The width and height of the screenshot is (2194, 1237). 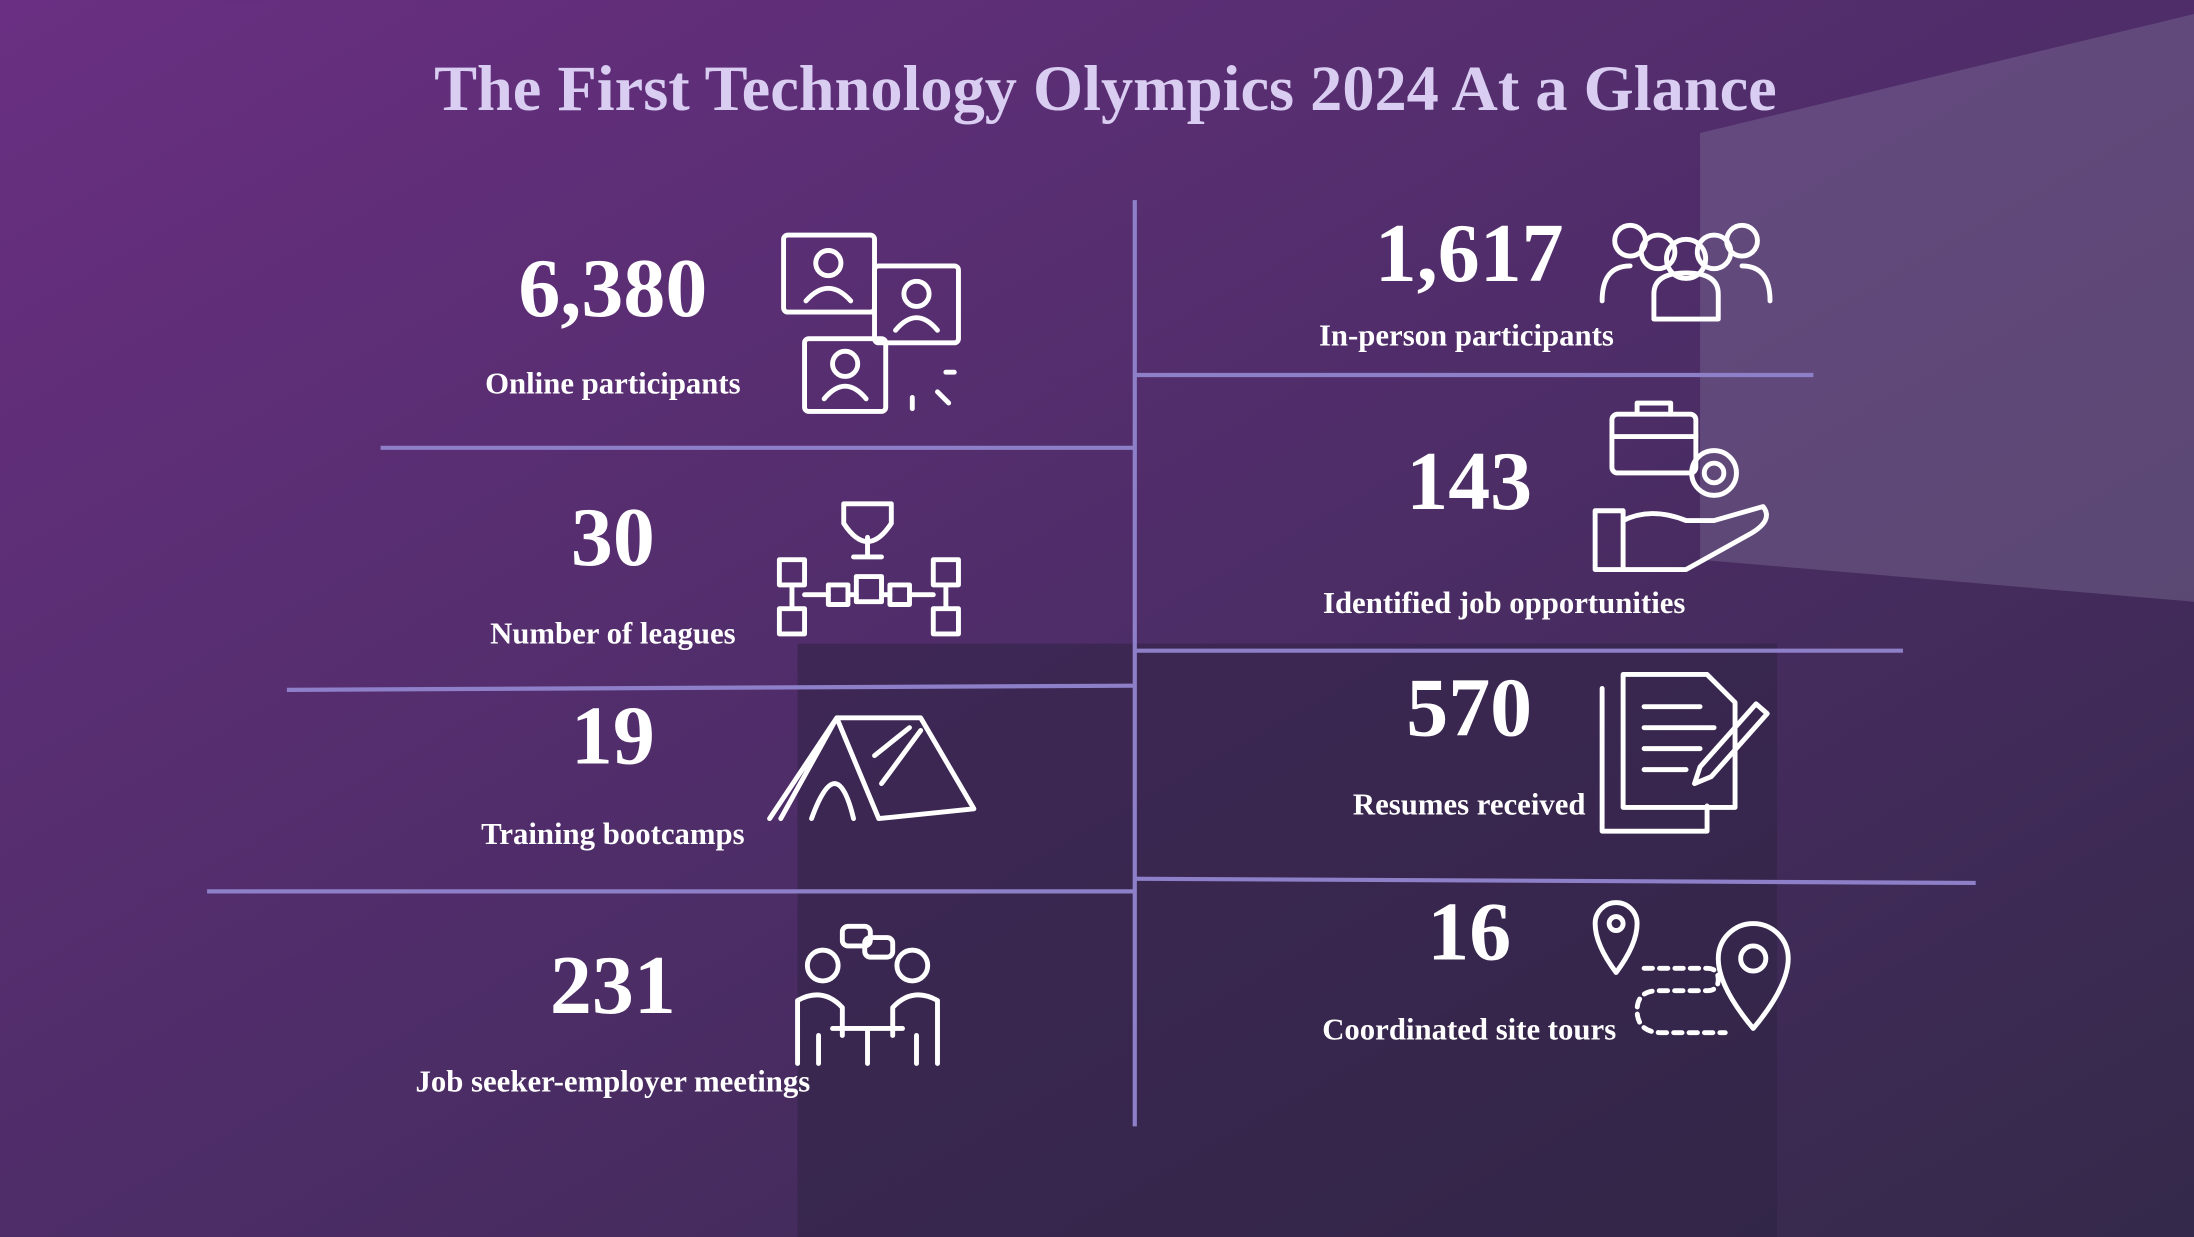 I want to click on icon-leagues, so click(x=868, y=569).